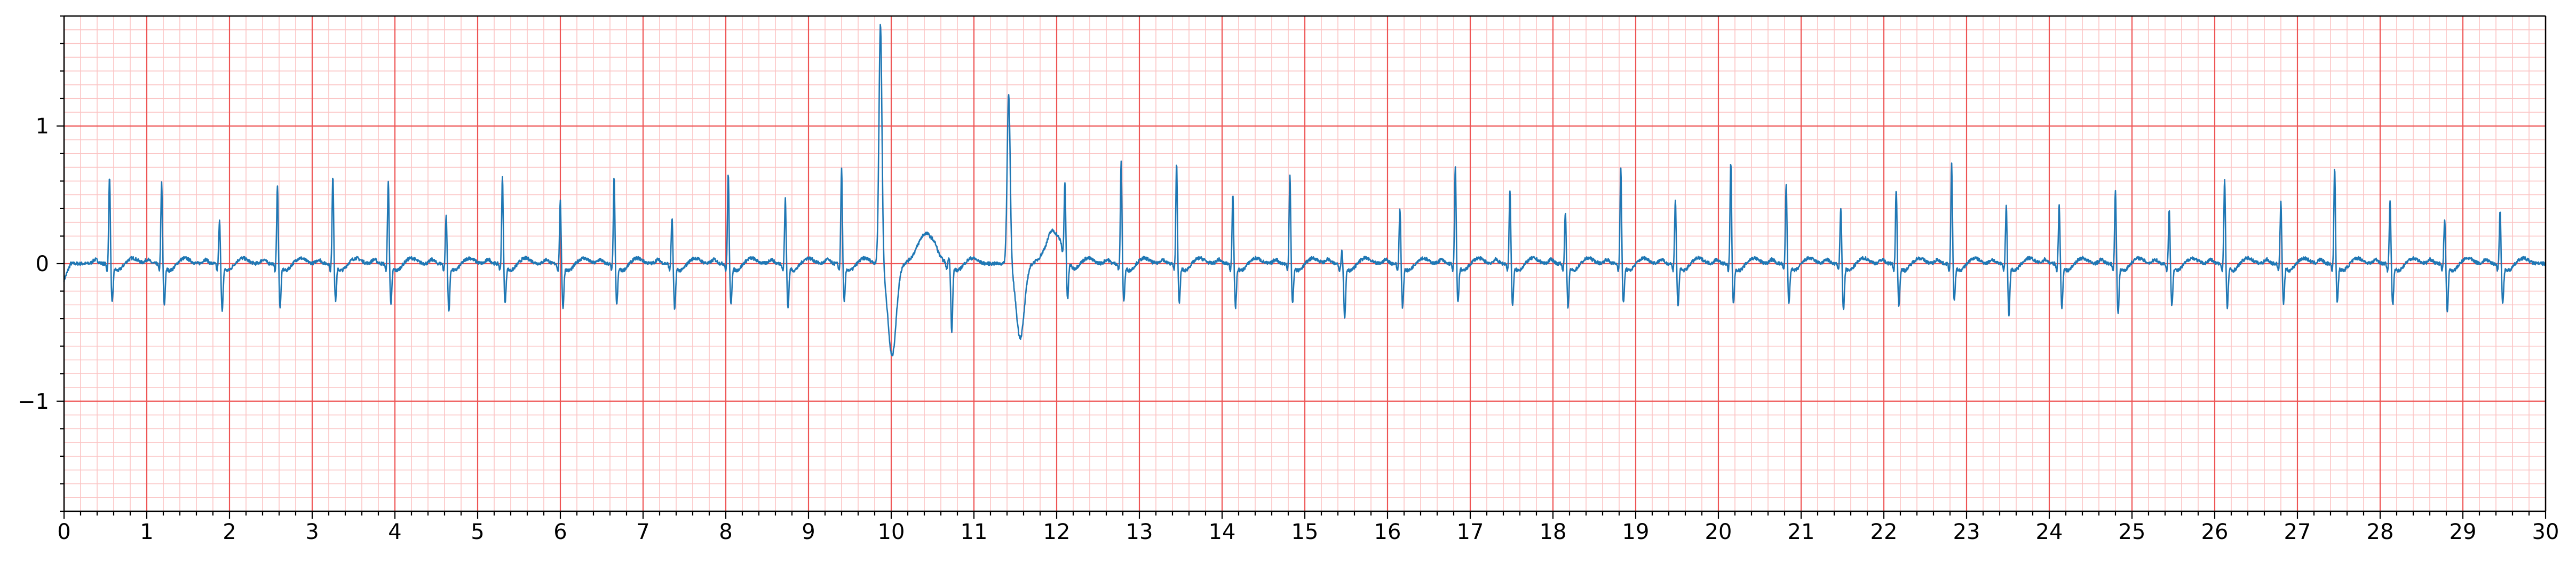  I want to click on x-tick-label: 9, so click(809, 532).